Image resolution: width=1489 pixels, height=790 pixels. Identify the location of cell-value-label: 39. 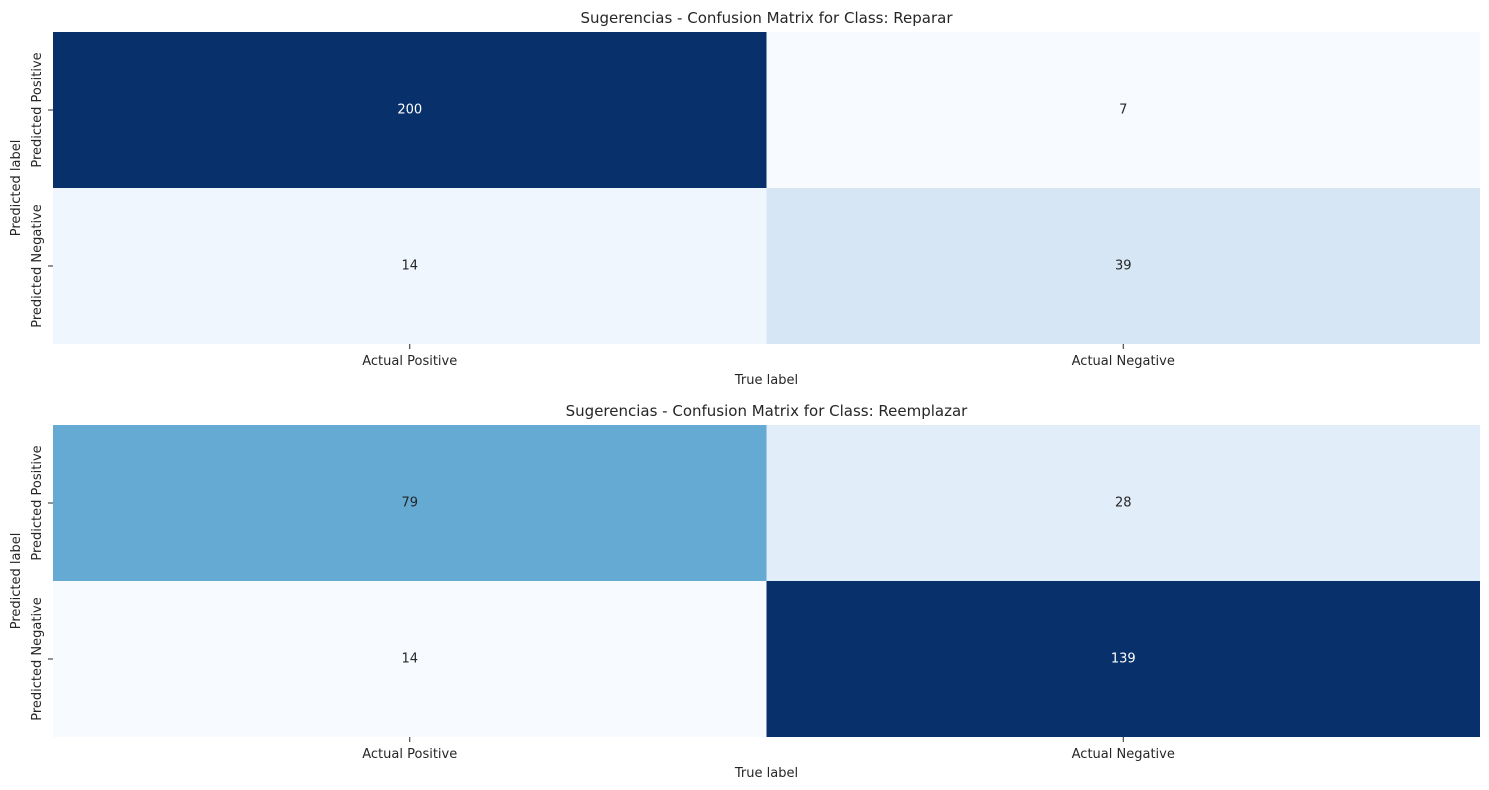
(1123, 266).